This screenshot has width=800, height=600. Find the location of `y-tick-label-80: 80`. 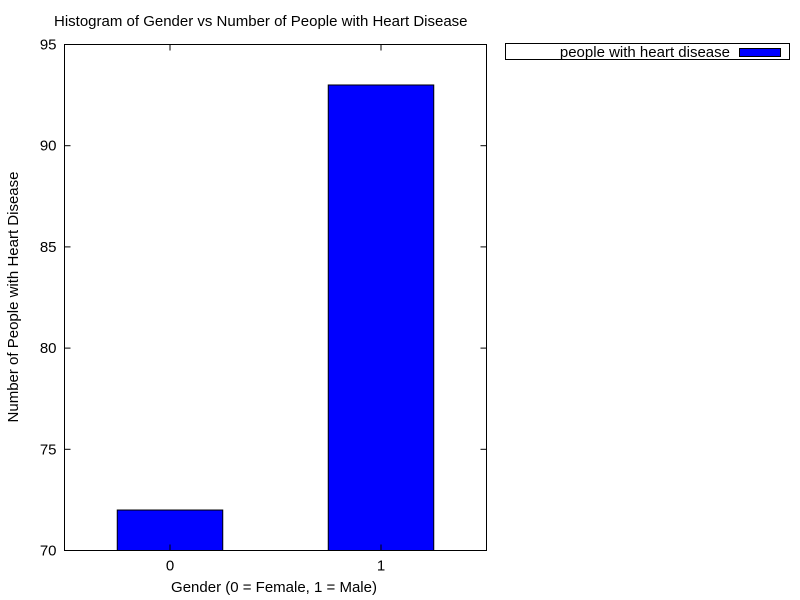

y-tick-label-80: 80 is located at coordinates (48, 348).